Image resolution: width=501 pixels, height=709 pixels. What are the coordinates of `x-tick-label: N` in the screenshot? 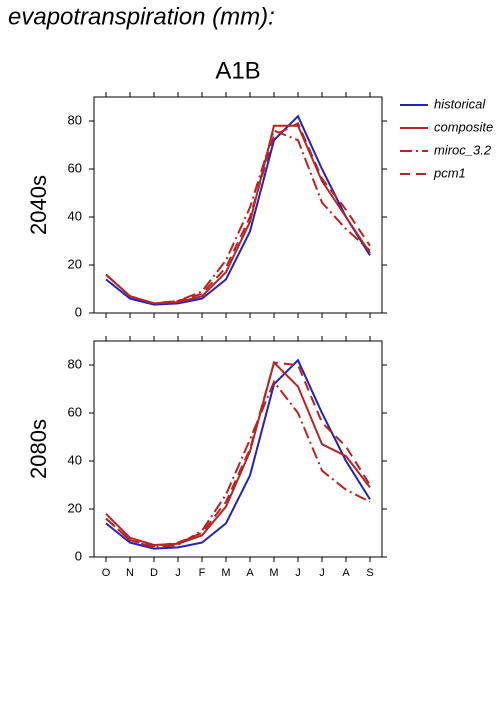 It's located at (130, 573).